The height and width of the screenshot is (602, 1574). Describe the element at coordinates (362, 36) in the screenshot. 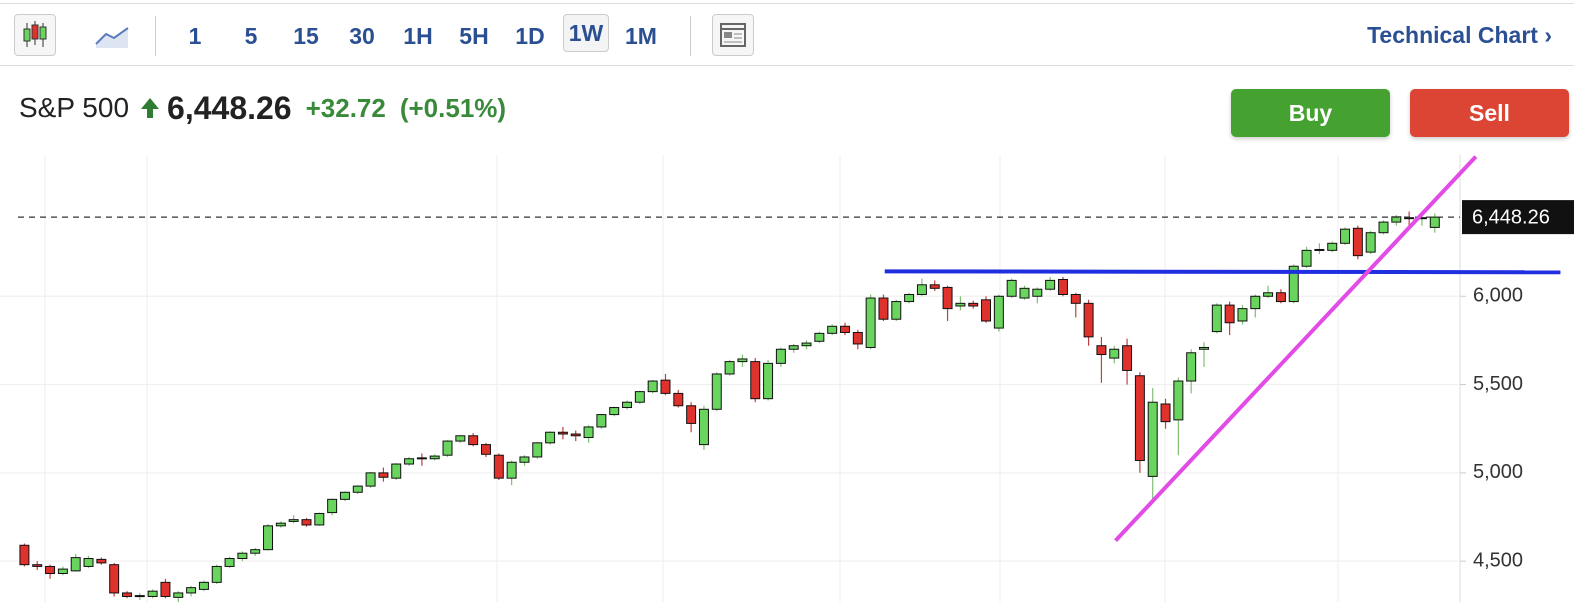

I see `interval-button: 30` at that location.